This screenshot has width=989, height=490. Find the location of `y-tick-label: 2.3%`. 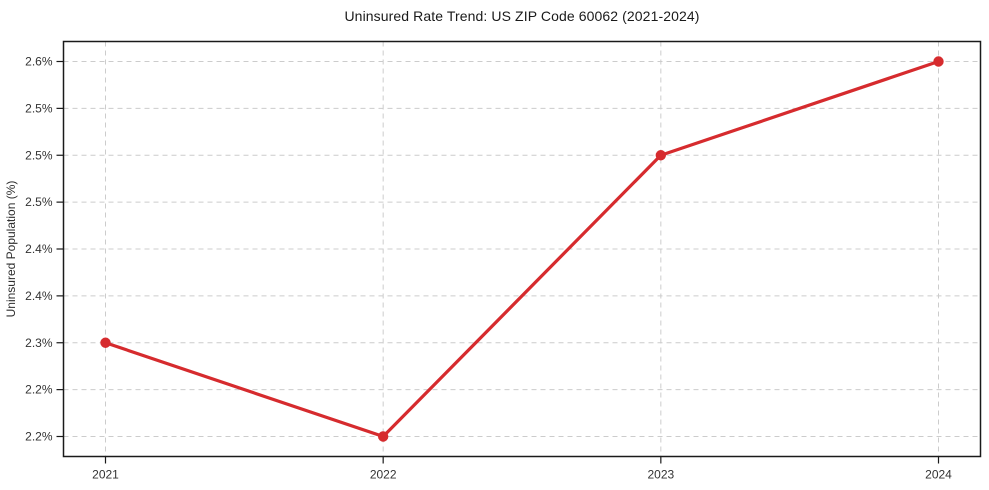

y-tick-label: 2.3% is located at coordinates (39, 343).